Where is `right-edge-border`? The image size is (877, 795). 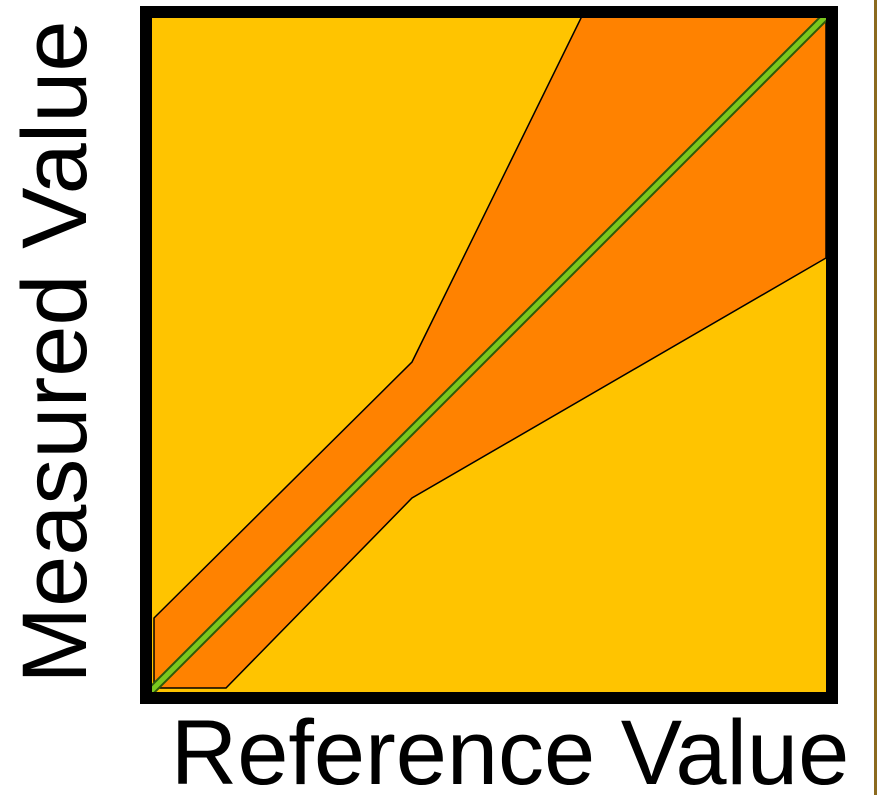
right-edge-border is located at coordinates (875, 397).